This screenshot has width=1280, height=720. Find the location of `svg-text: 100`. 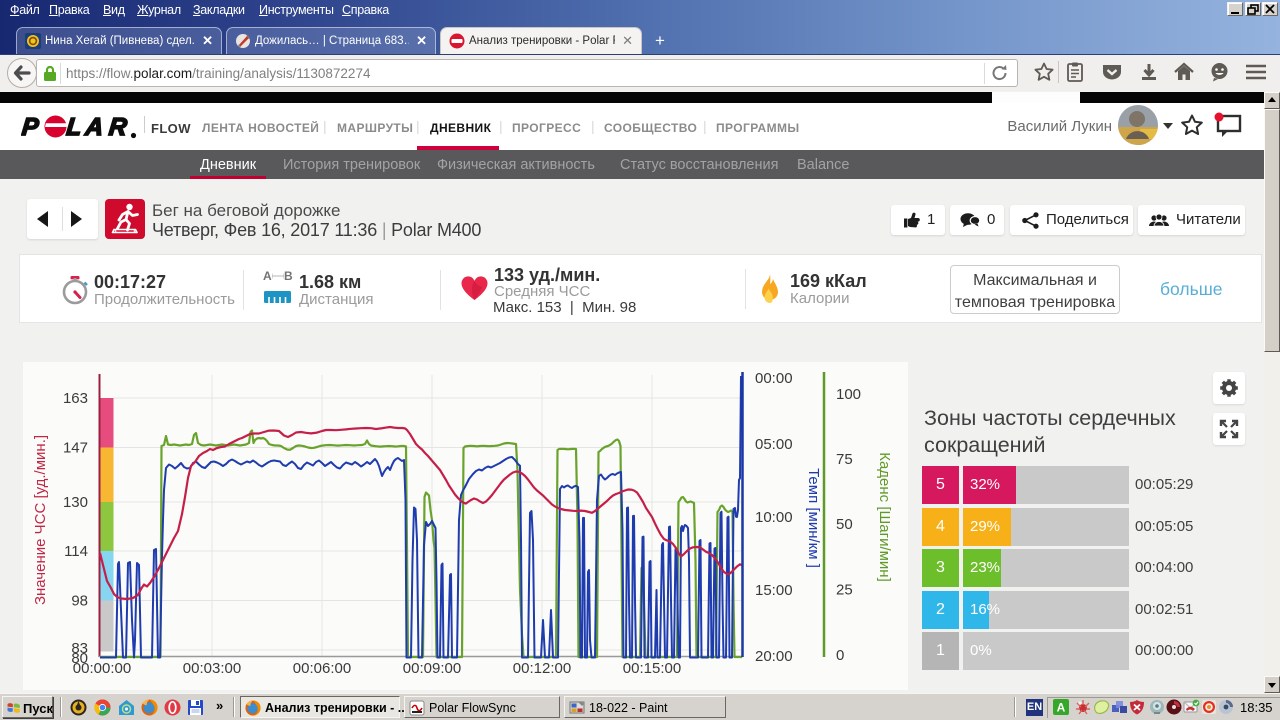

svg-text: 100 is located at coordinates (848, 394).